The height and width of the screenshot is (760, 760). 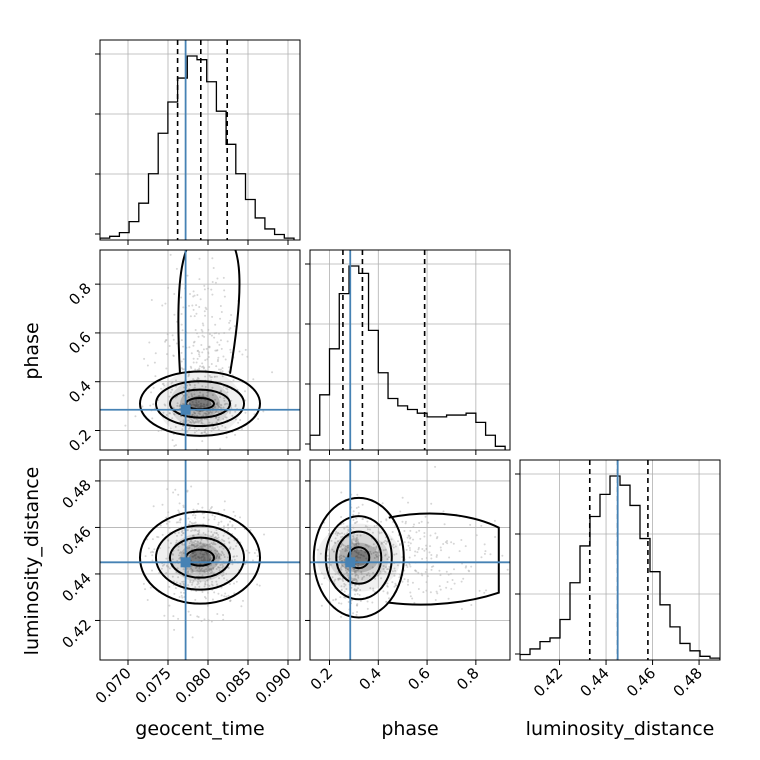 What do you see at coordinates (32, 350) in the screenshot?
I see `y-label-phase: phase` at bounding box center [32, 350].